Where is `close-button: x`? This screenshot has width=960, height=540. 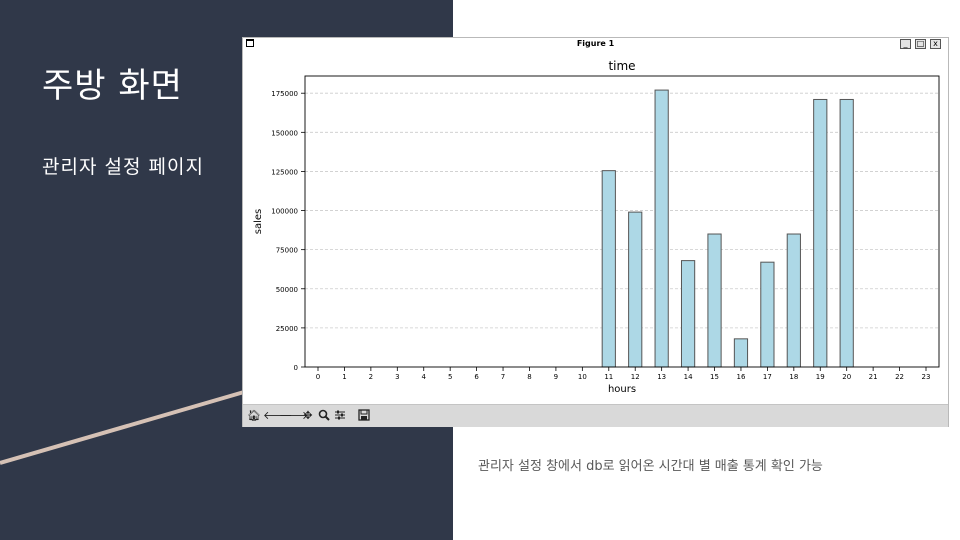
close-button: x is located at coordinates (935, 44).